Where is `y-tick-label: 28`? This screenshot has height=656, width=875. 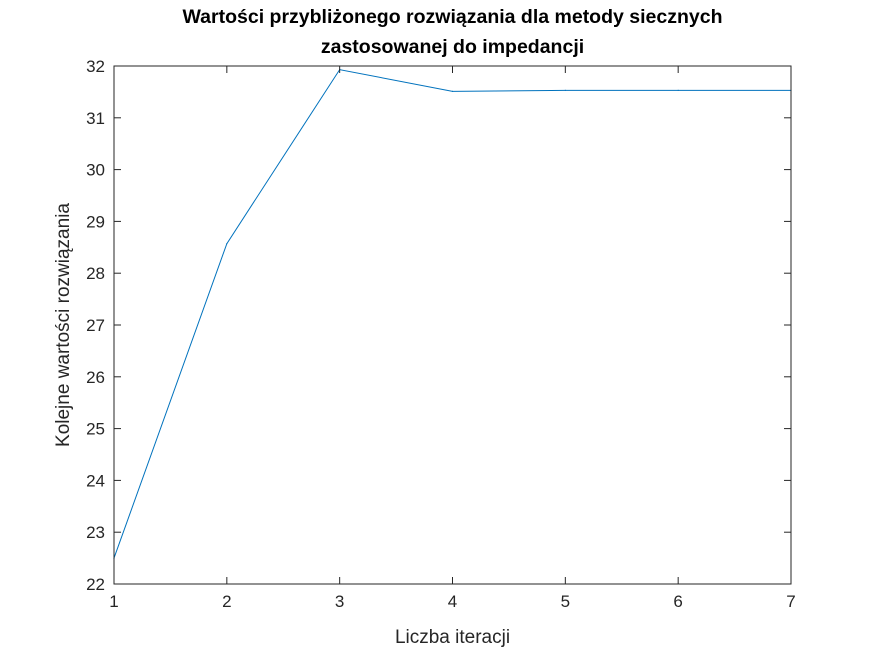
y-tick-label: 28 is located at coordinates (95, 273).